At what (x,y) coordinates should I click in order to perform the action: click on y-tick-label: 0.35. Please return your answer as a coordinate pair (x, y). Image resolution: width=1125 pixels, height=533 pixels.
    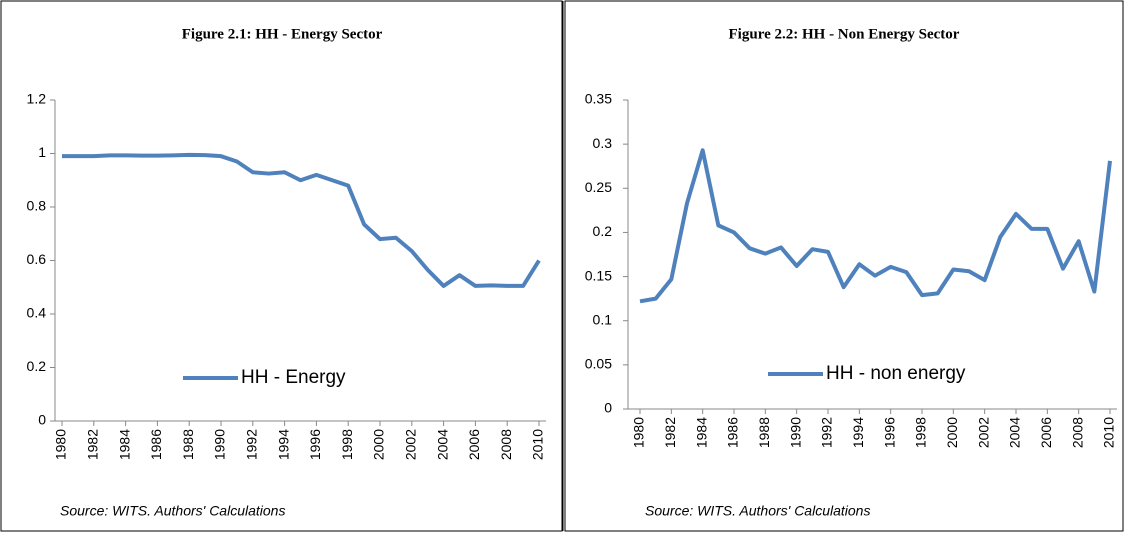
    Looking at the image, I should click on (598, 99).